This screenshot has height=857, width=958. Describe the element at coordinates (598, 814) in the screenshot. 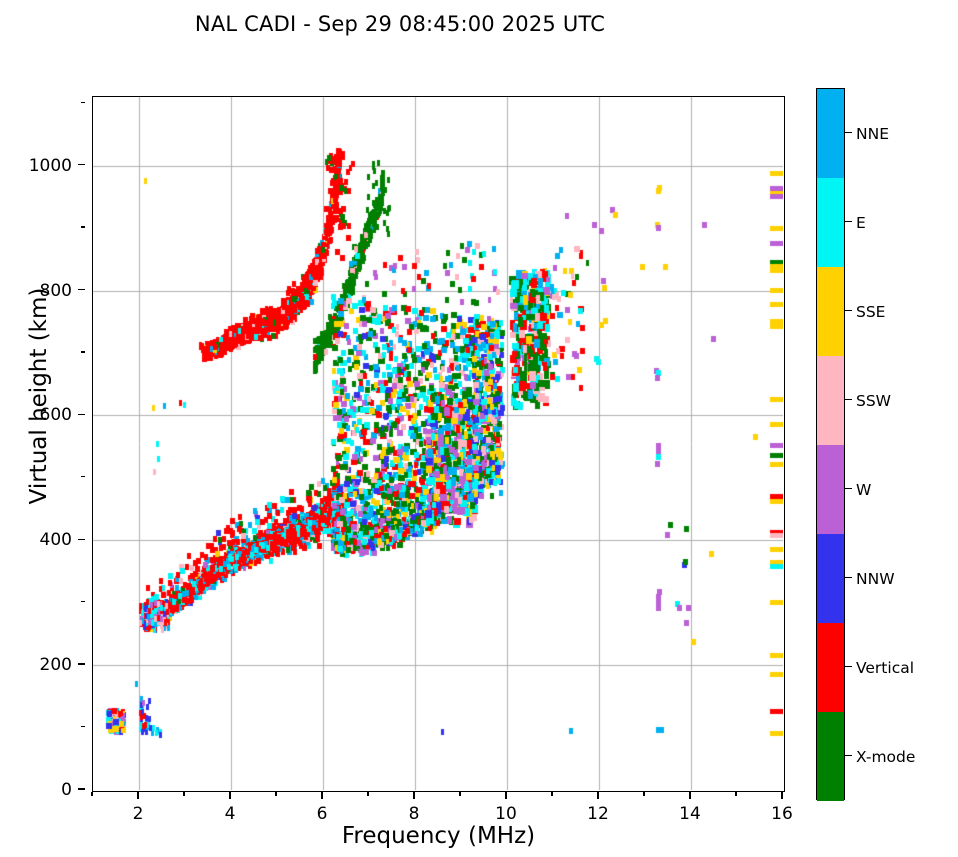

I see `x-tick-label: 12` at that location.